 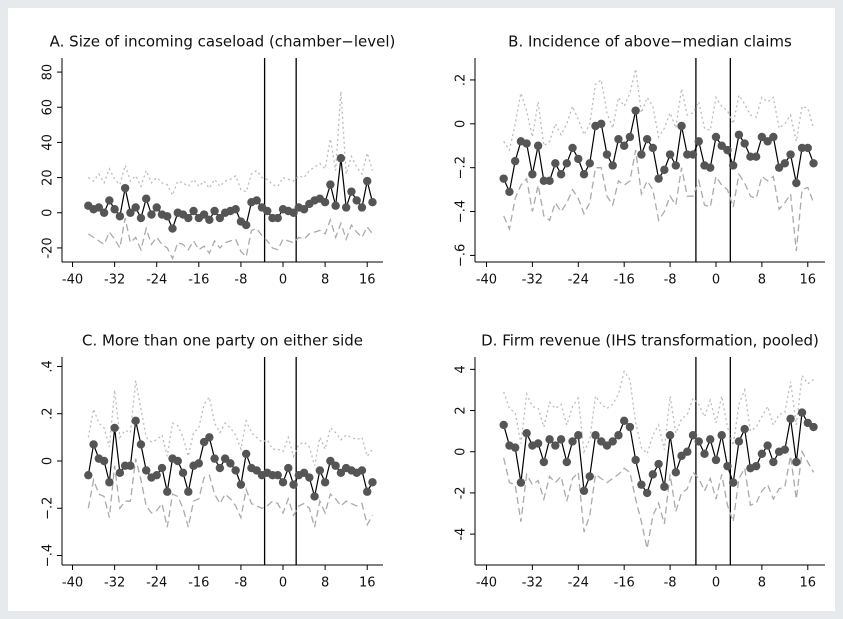 I want to click on y-tick-label: .2, so click(x=48, y=414).